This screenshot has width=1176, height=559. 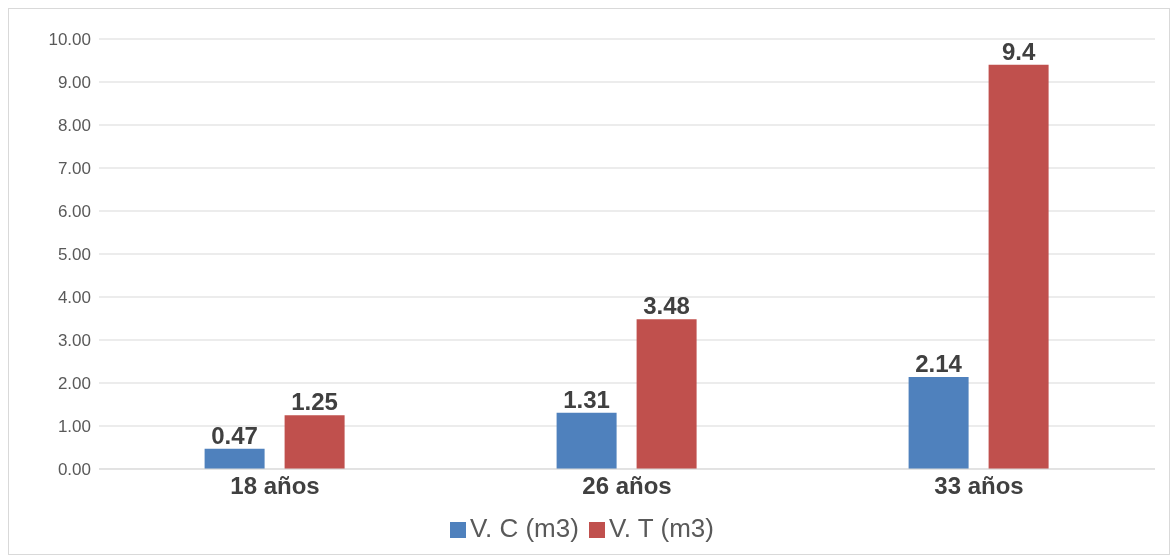 I want to click on x-tick-label: 33 años, so click(x=979, y=486).